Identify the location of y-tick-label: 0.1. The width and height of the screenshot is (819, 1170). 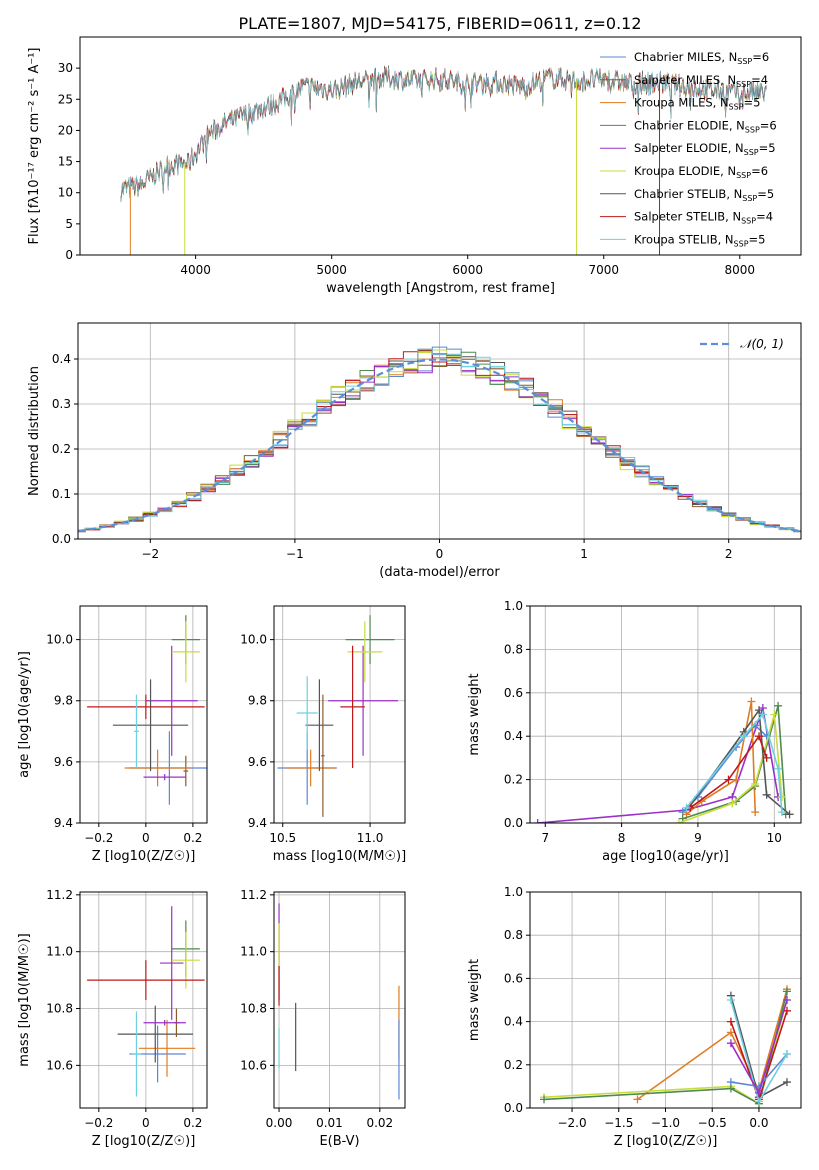
(61, 494).